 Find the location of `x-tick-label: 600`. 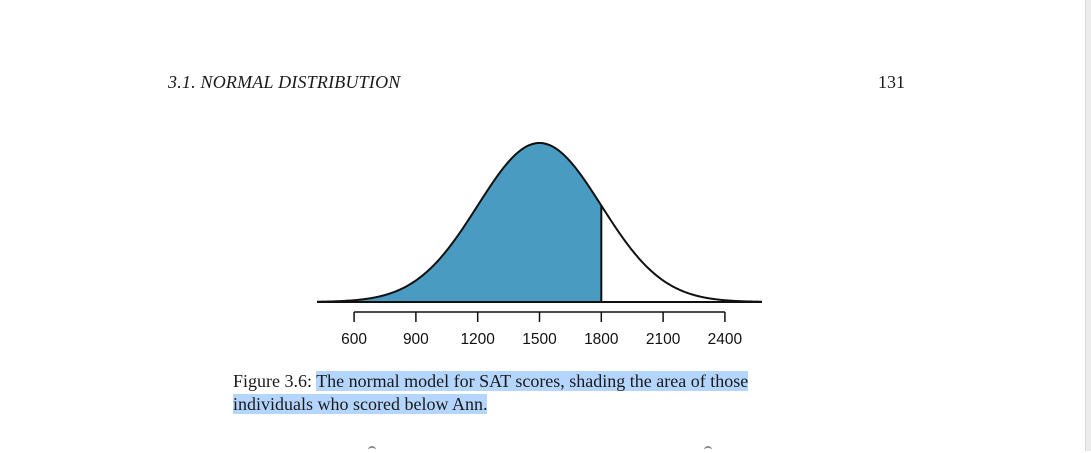

x-tick-label: 600 is located at coordinates (354, 339).